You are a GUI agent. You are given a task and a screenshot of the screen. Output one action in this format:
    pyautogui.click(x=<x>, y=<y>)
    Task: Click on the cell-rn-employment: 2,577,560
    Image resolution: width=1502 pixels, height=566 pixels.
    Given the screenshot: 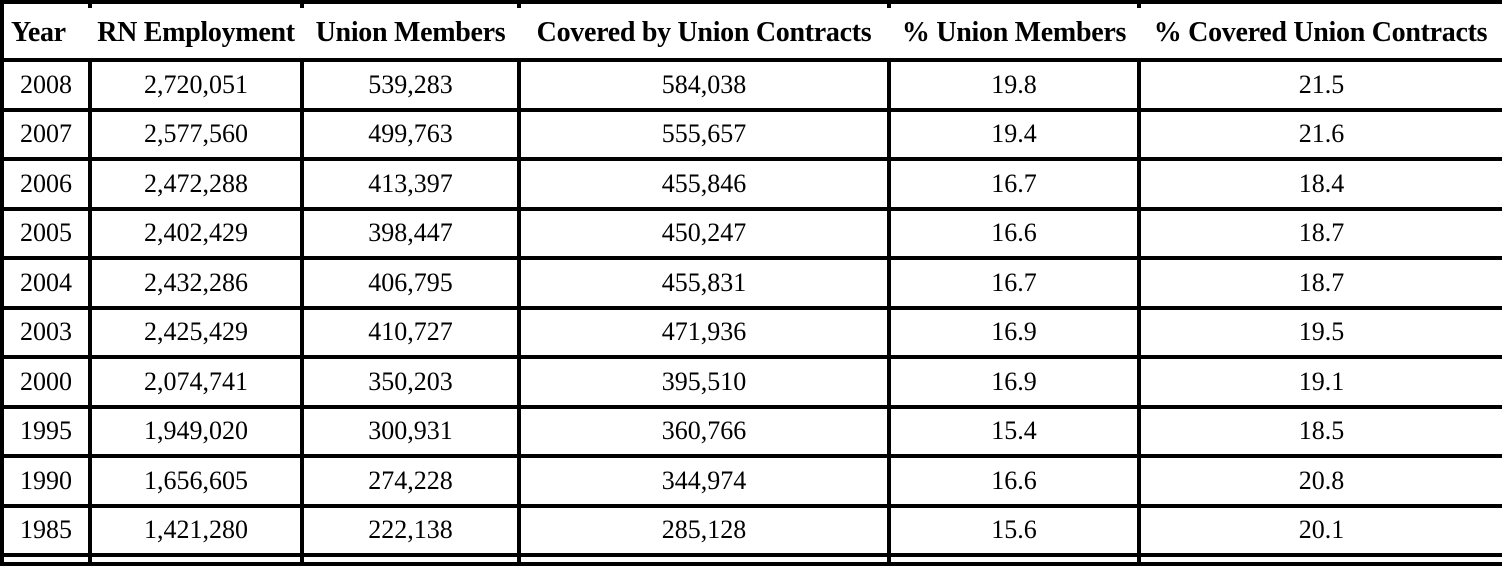 What is the action you would take?
    pyautogui.click(x=196, y=134)
    